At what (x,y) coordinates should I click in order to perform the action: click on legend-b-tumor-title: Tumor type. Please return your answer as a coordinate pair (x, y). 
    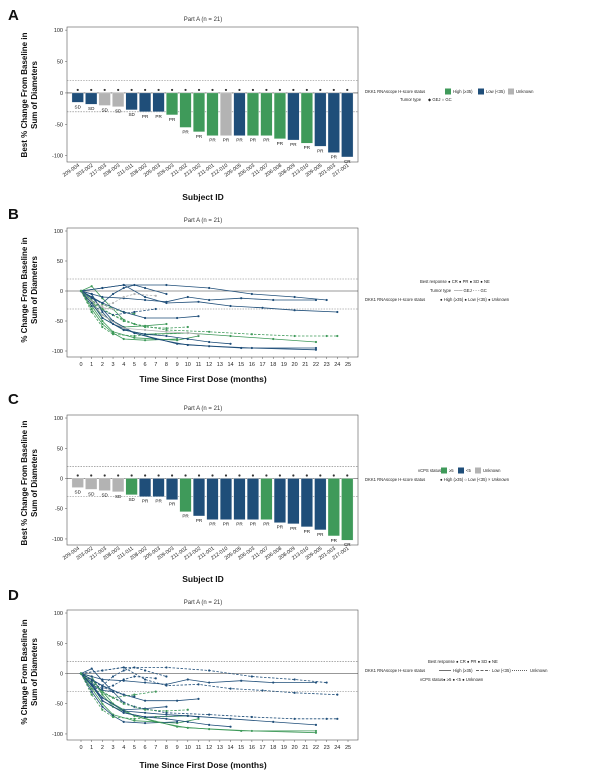
    Looking at the image, I should click on (441, 290).